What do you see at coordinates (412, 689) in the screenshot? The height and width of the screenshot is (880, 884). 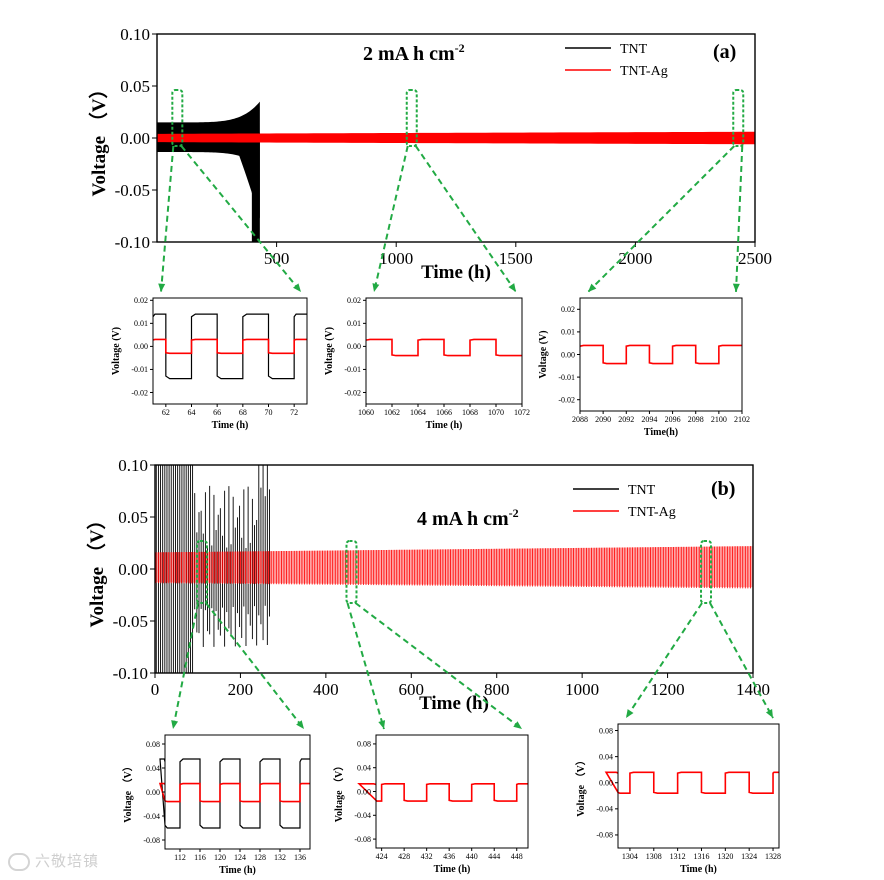 I see `x-tick-label: 600` at bounding box center [412, 689].